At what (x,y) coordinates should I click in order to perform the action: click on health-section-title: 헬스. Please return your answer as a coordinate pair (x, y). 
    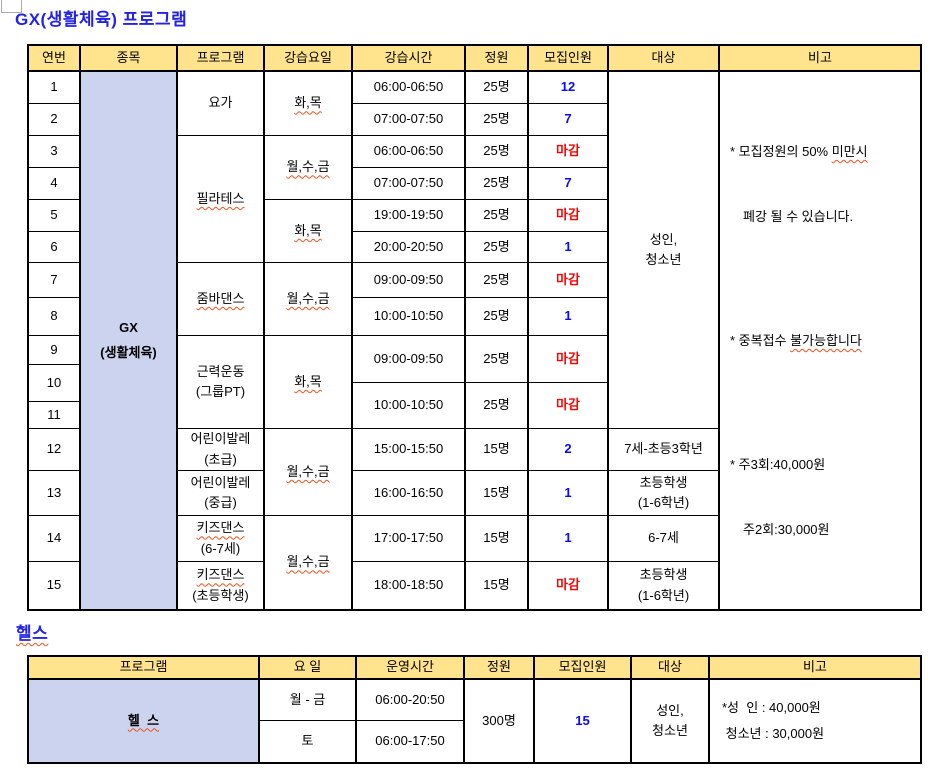
    Looking at the image, I should click on (32, 633).